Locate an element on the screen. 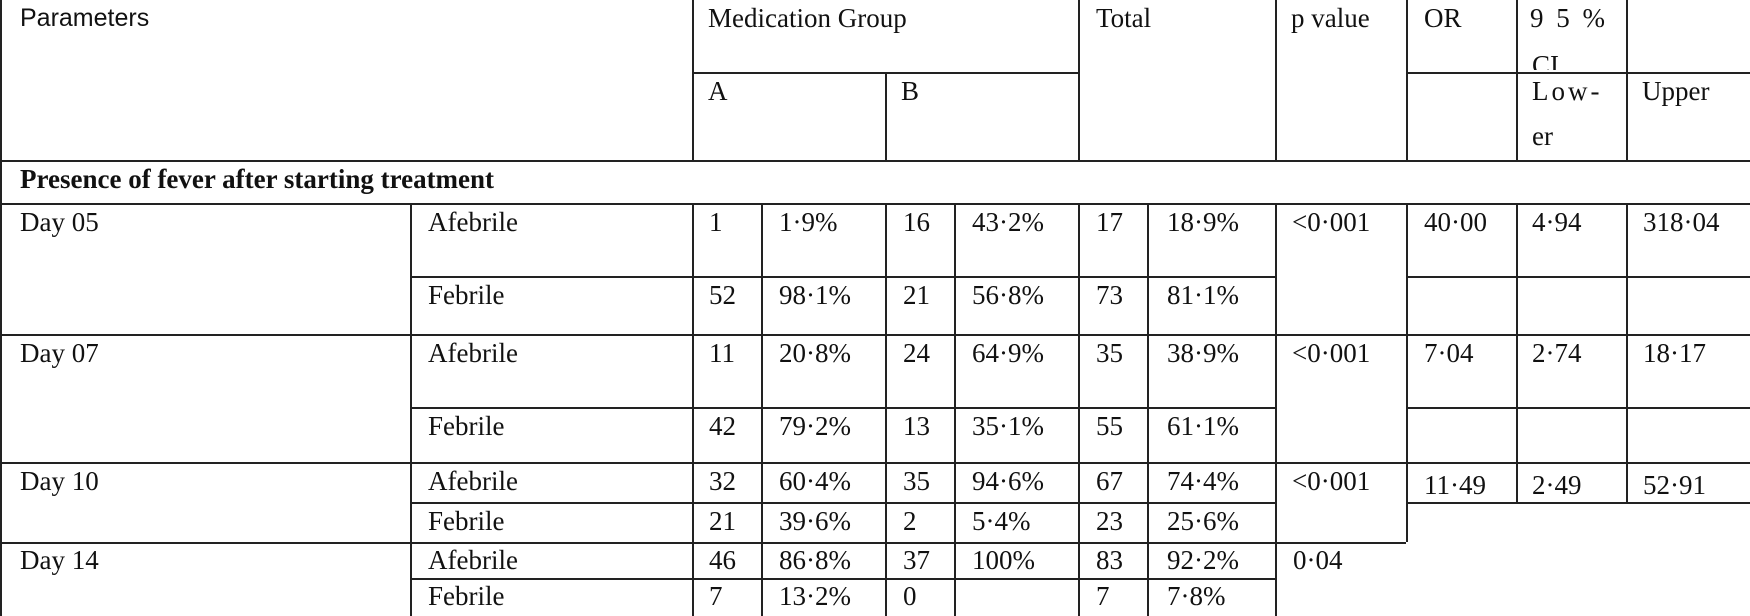  group-b-percent: 56·8% is located at coordinates (1008, 295).